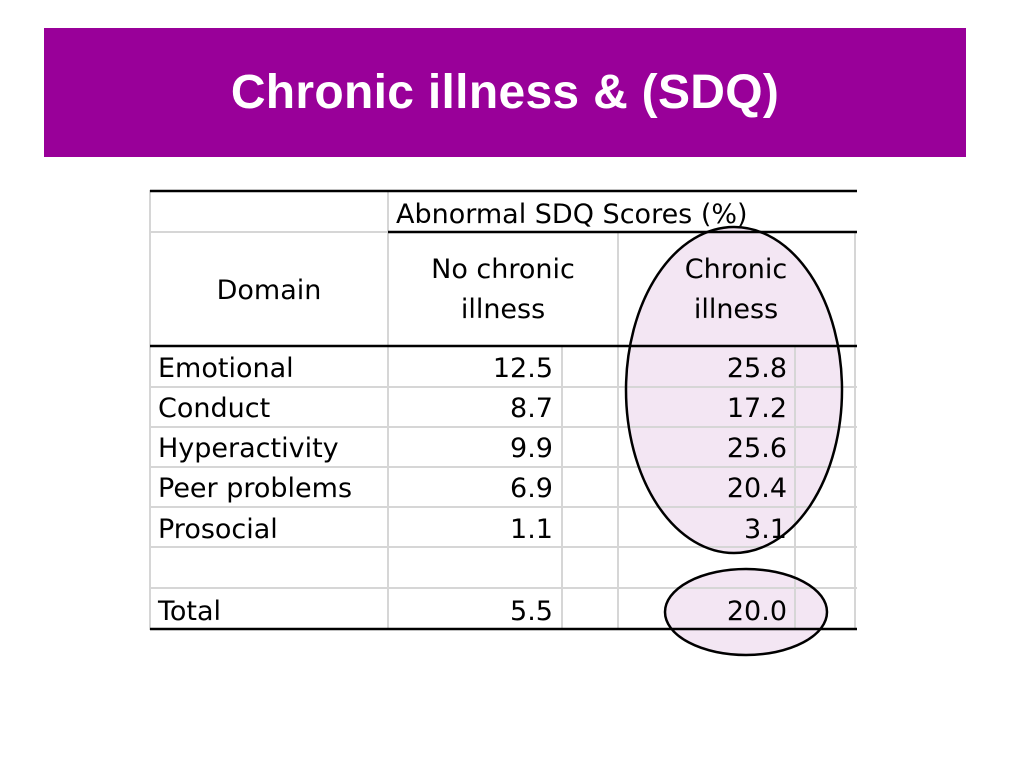 This screenshot has height=768, width=1024. I want to click on total-chronic-circle, so click(746, 612).